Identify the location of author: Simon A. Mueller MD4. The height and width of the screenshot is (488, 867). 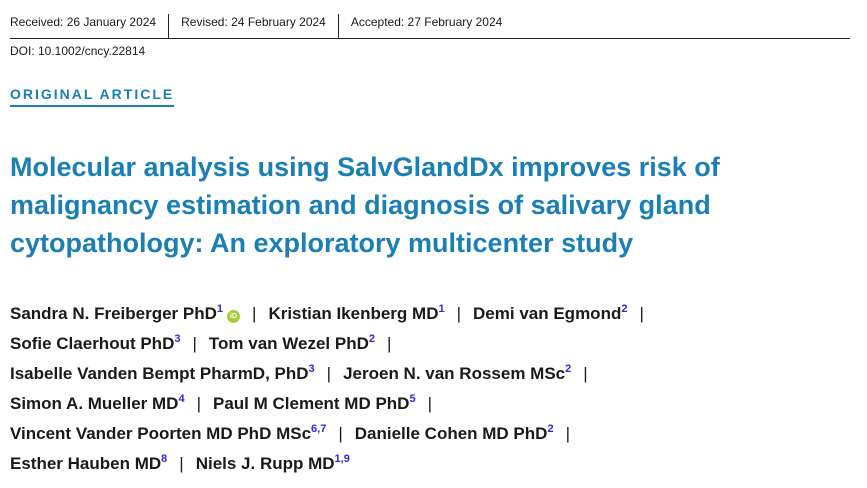
(97, 403).